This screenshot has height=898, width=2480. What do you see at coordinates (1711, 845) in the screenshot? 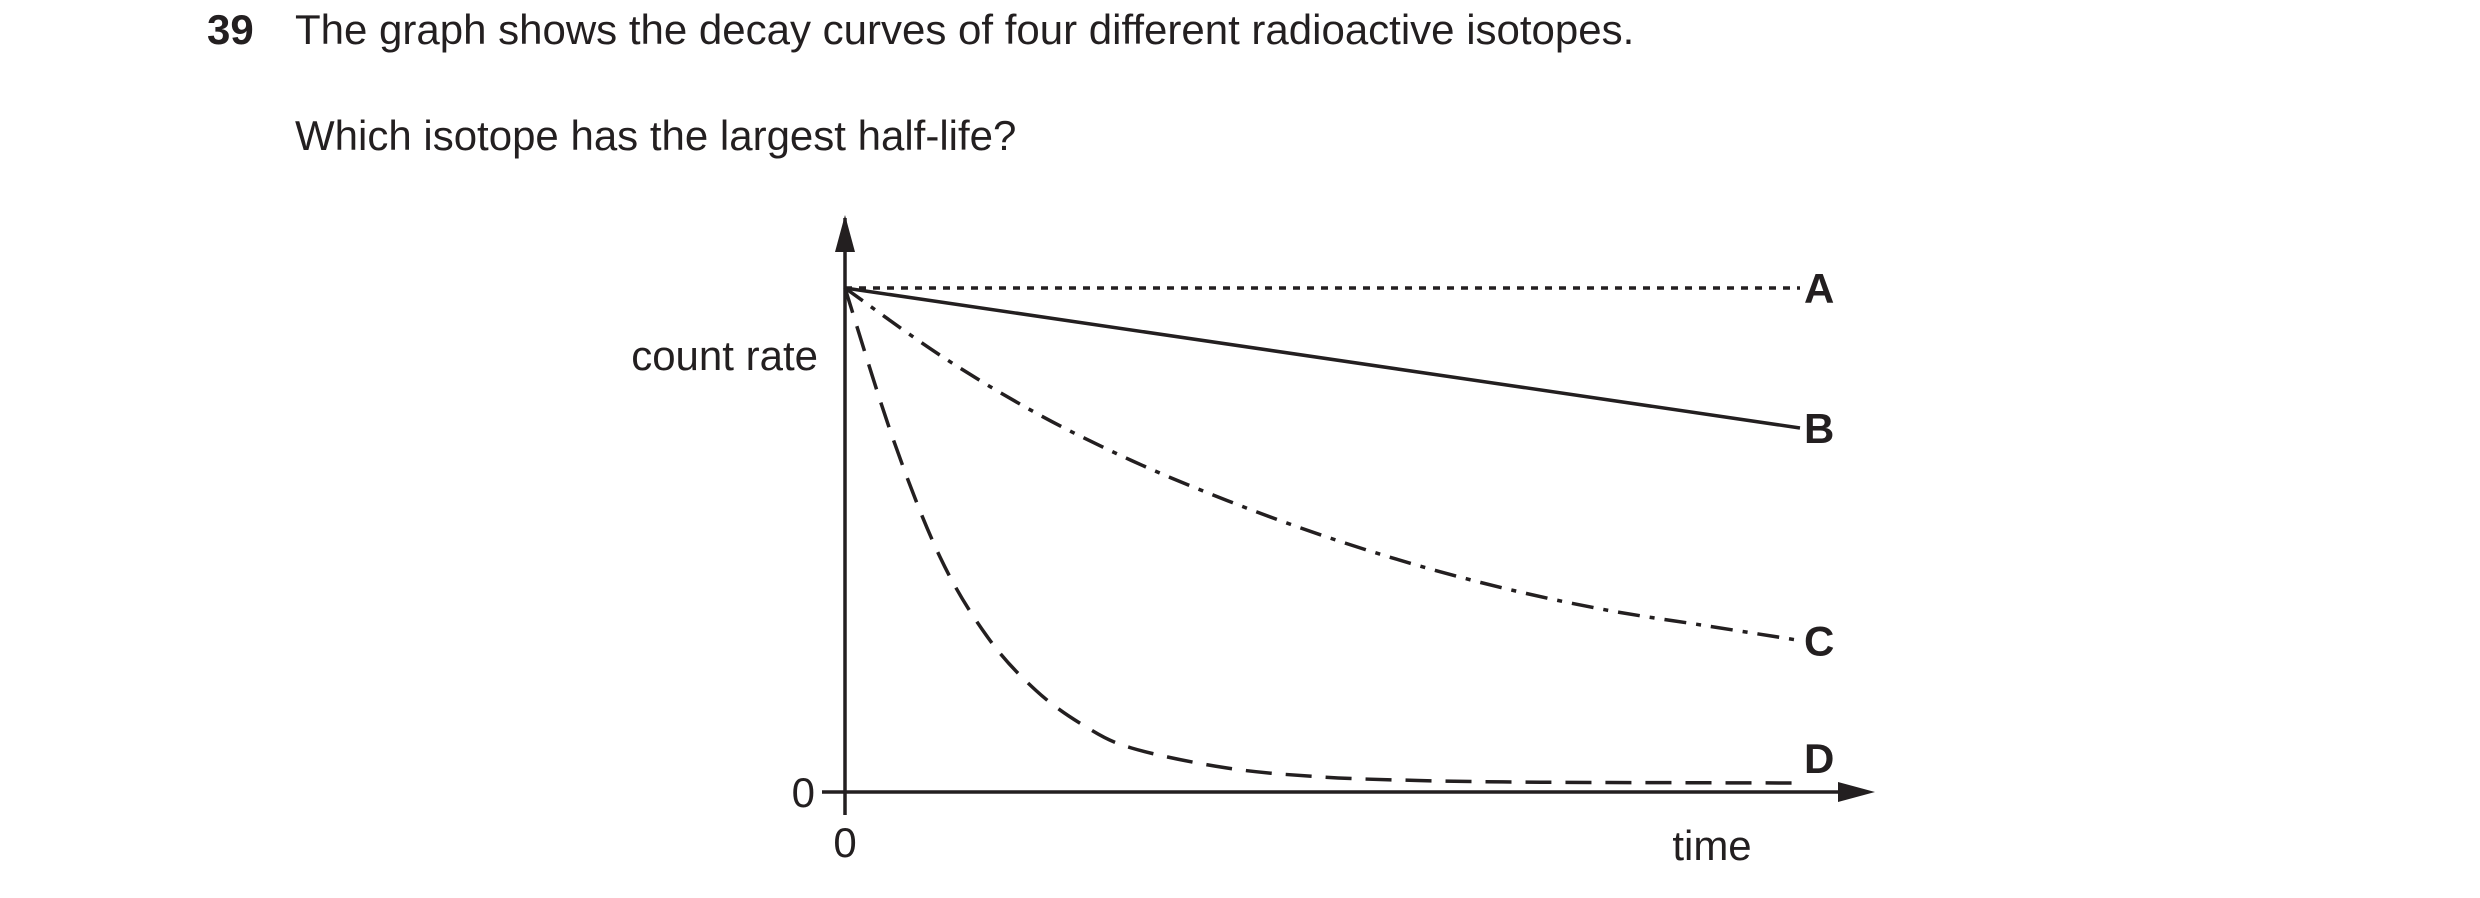
I see `x-axis-label: time` at bounding box center [1711, 845].